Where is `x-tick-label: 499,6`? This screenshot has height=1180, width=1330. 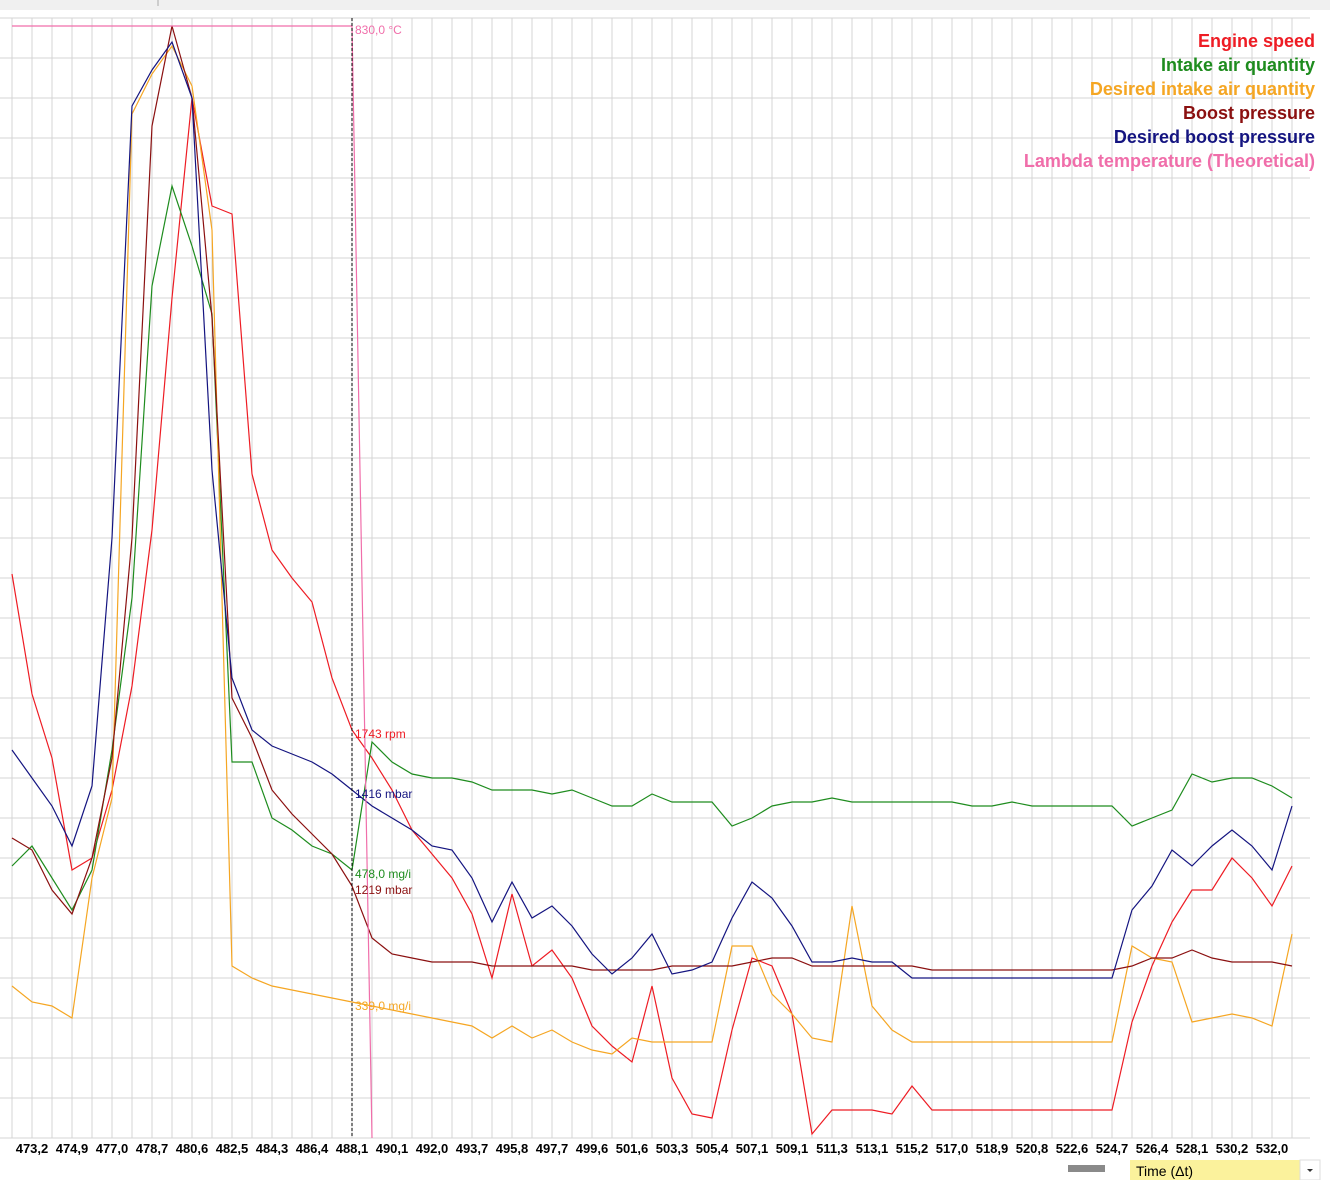
x-tick-label: 499,6 is located at coordinates (592, 1148).